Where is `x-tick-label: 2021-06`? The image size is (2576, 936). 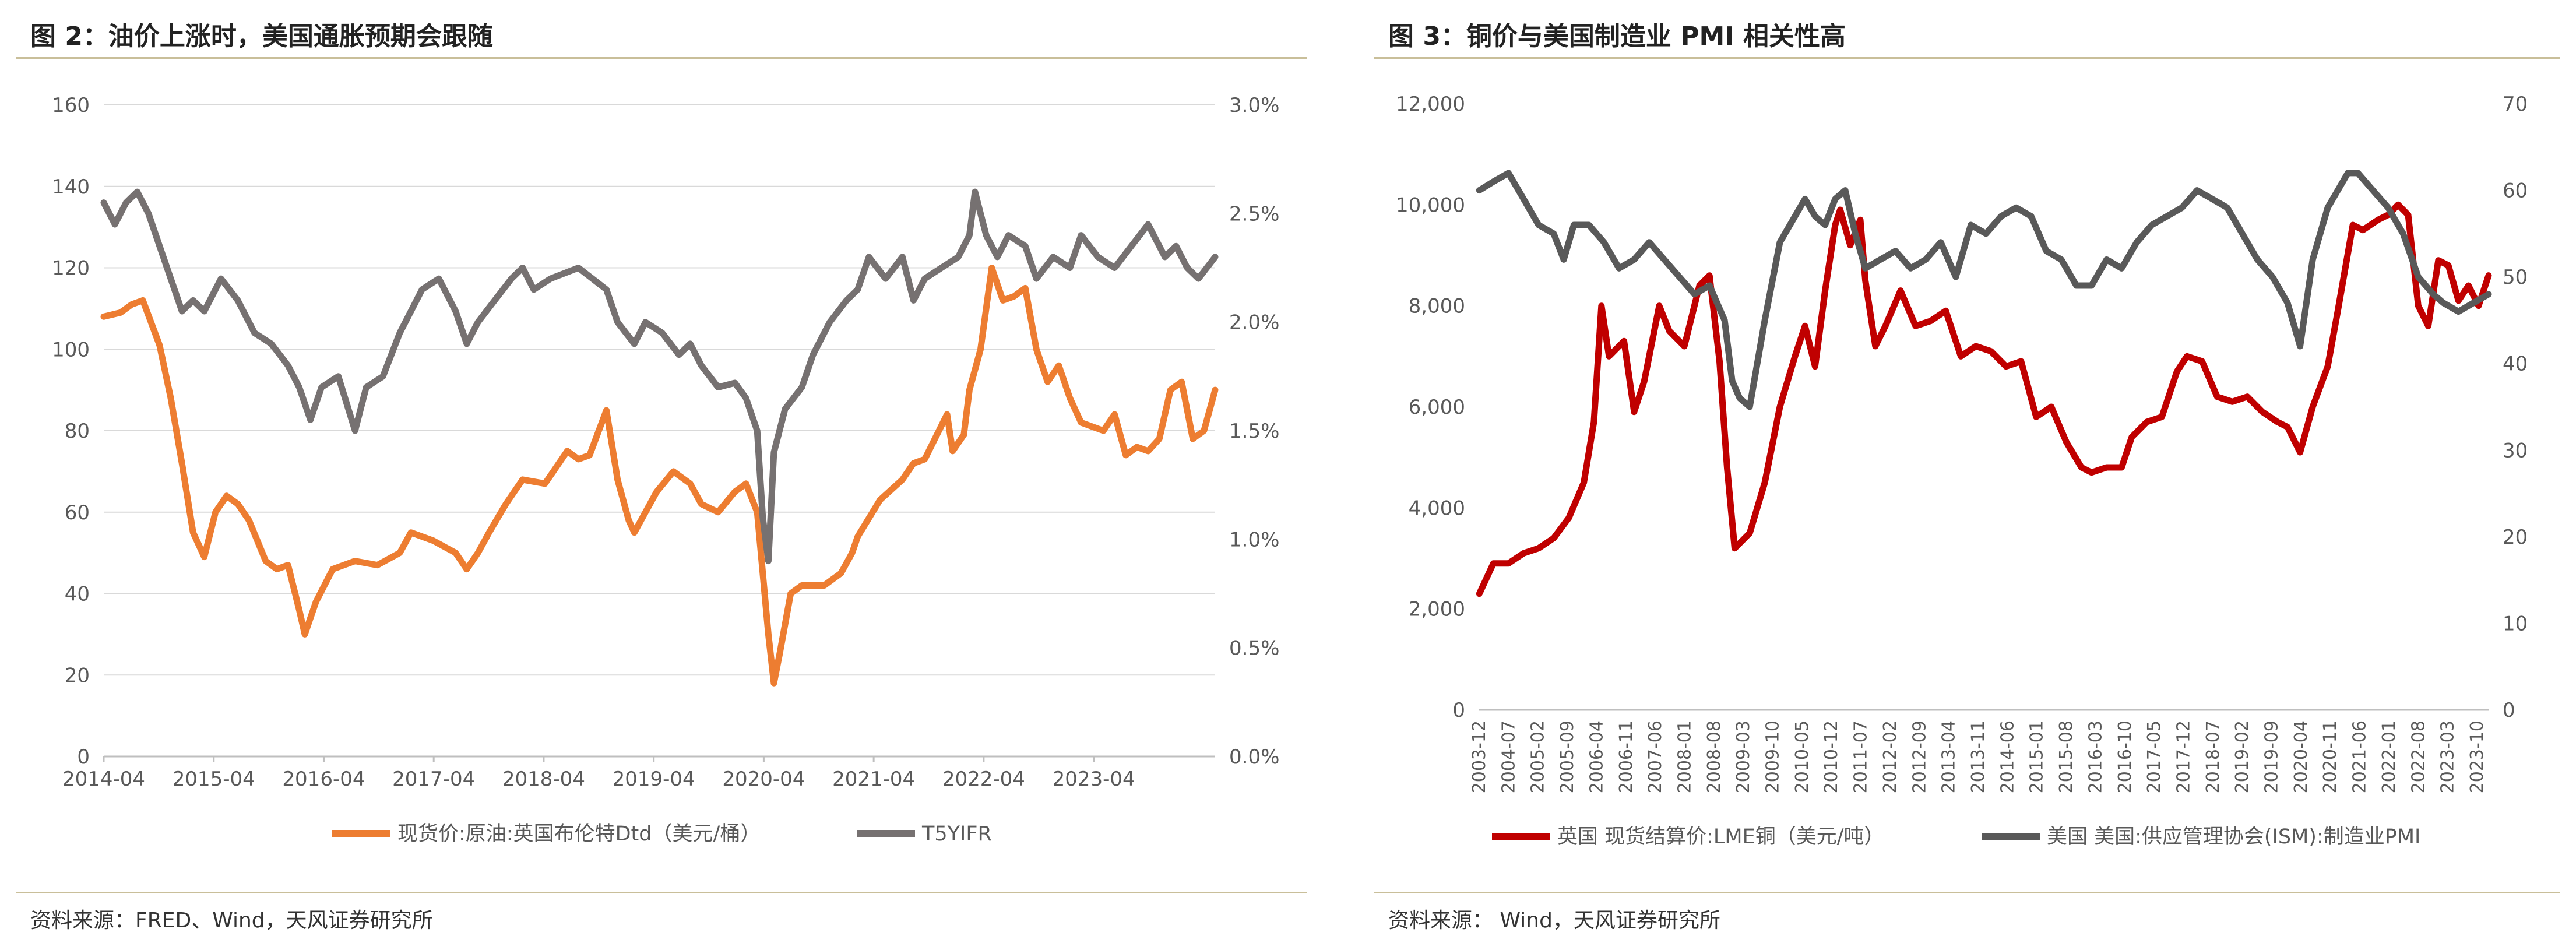
x-tick-label: 2021-06 is located at coordinates (2360, 756).